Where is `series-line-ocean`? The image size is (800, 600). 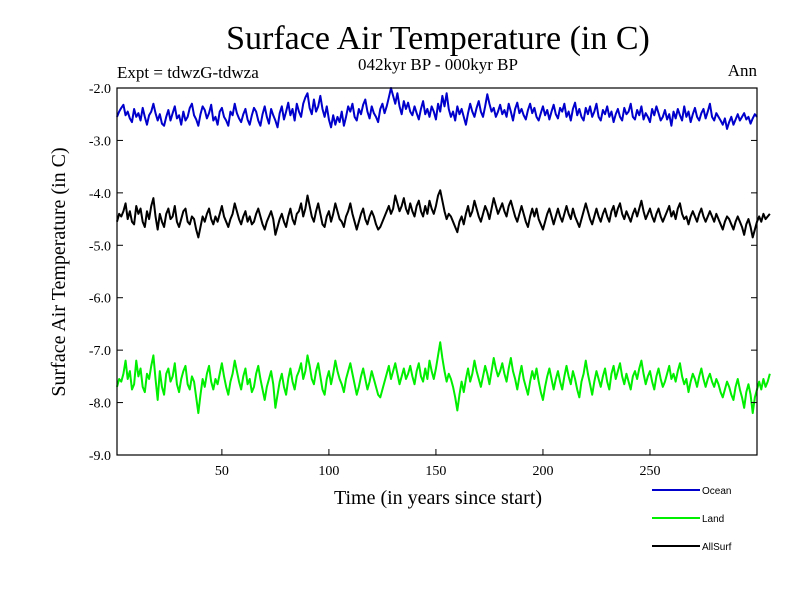 series-line-ocean is located at coordinates (437, 108).